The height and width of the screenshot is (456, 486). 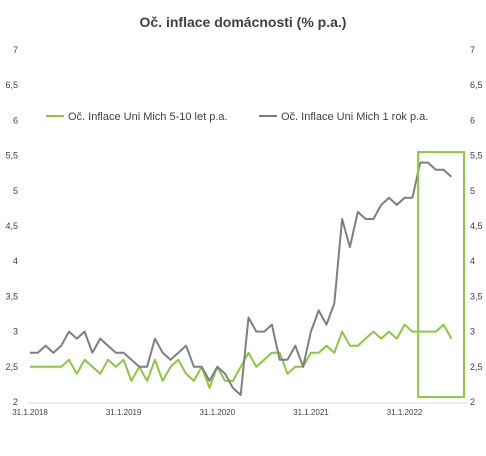 What do you see at coordinates (472, 261) in the screenshot?
I see `y-tick-right: 4` at bounding box center [472, 261].